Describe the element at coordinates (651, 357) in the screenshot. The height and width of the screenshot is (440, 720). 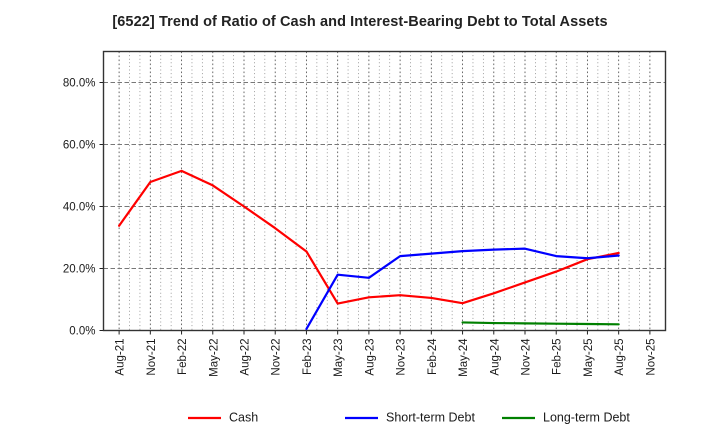
I see `x-tick-label: Nov-25` at that location.